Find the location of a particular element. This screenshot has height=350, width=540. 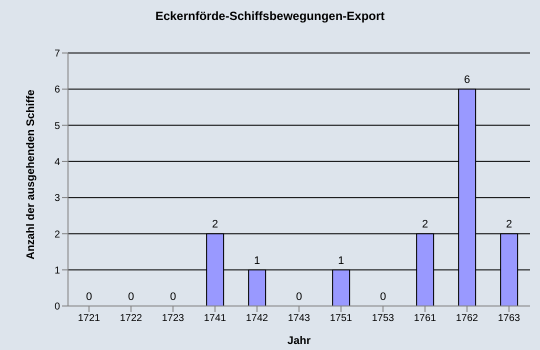

y-tick-label: 6 is located at coordinates (57, 90).